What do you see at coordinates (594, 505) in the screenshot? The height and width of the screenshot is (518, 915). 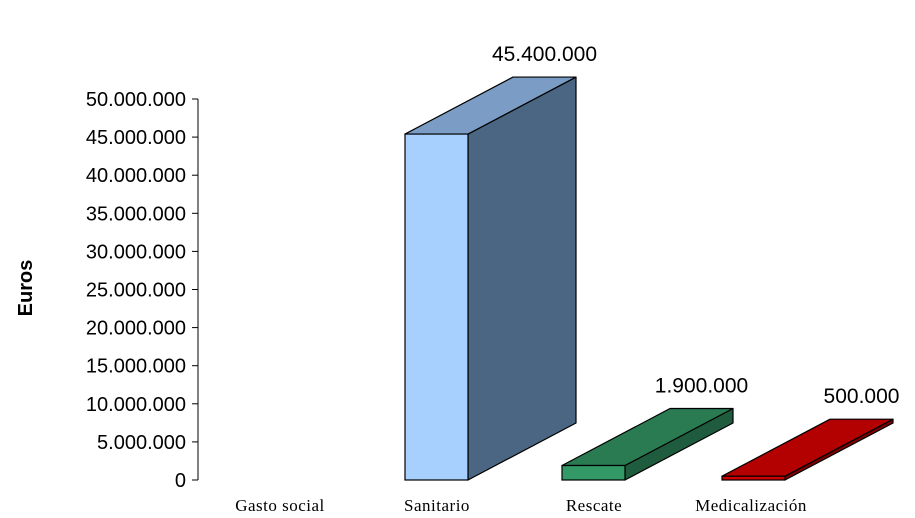 I see `category-label: Rescate` at bounding box center [594, 505].